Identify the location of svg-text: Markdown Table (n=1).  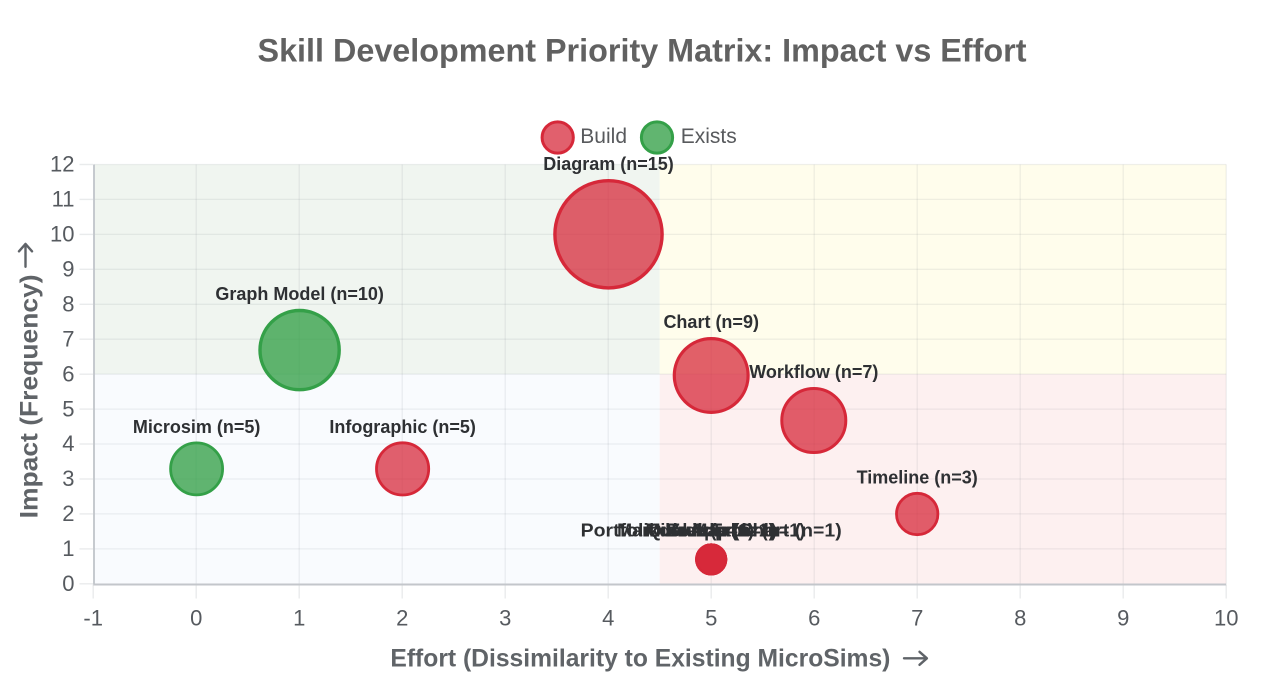
(711, 531).